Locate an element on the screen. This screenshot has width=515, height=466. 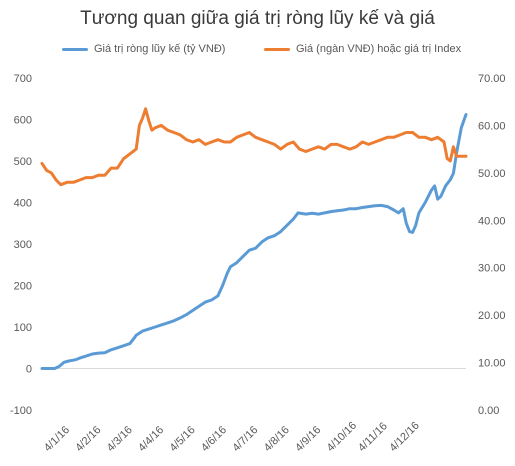
y-left-tick-label: 400 is located at coordinates (23, 204).